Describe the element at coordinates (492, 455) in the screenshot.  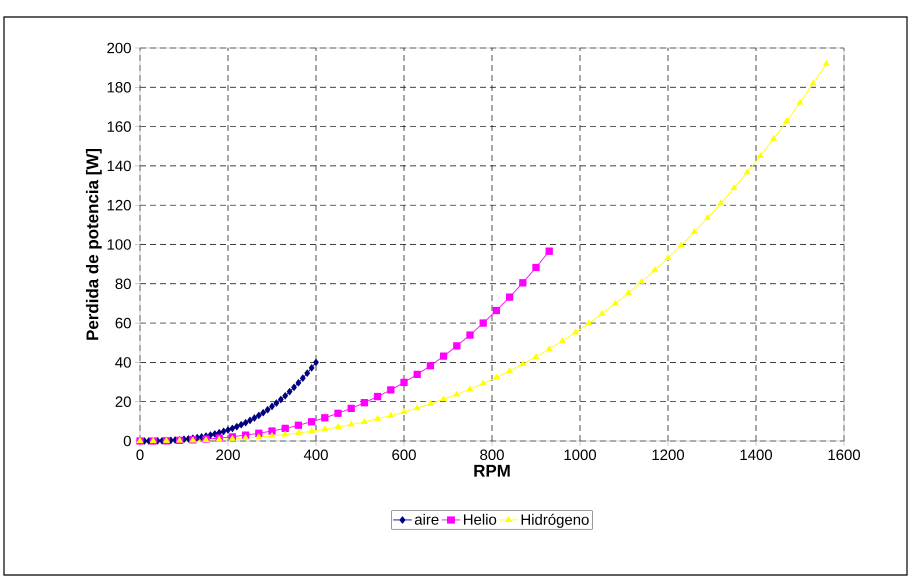
I see `x-tick-label: 800` at that location.